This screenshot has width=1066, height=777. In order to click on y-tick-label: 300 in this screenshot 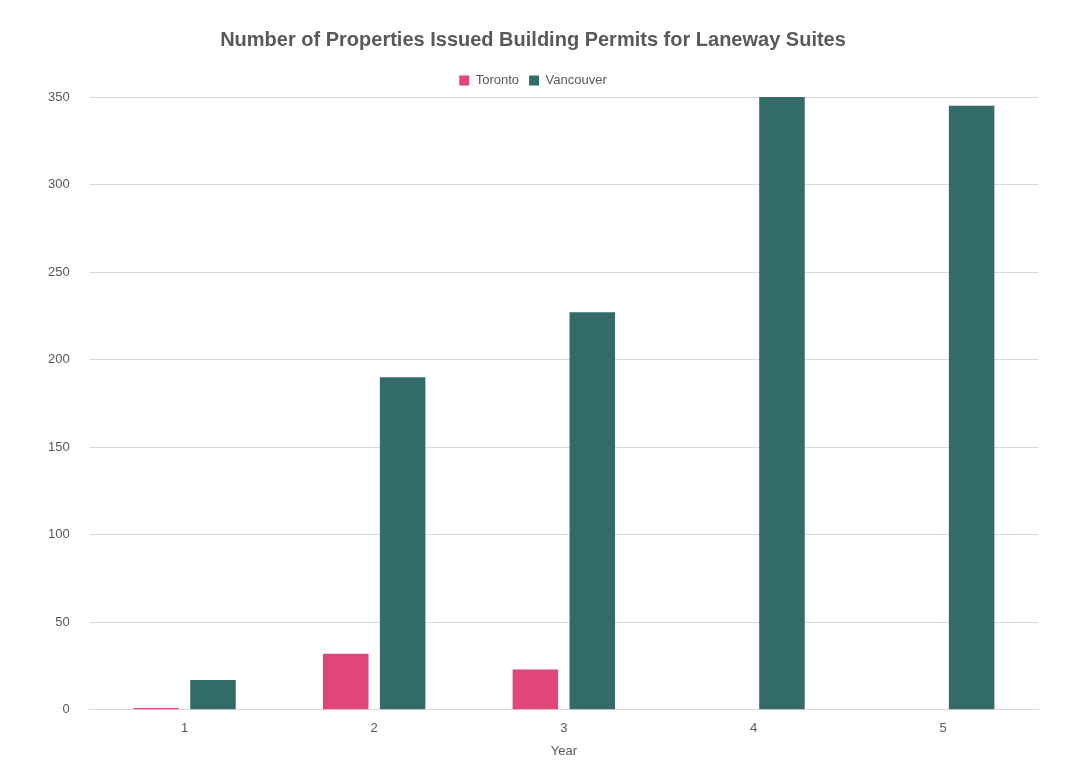, I will do `click(58, 184)`.